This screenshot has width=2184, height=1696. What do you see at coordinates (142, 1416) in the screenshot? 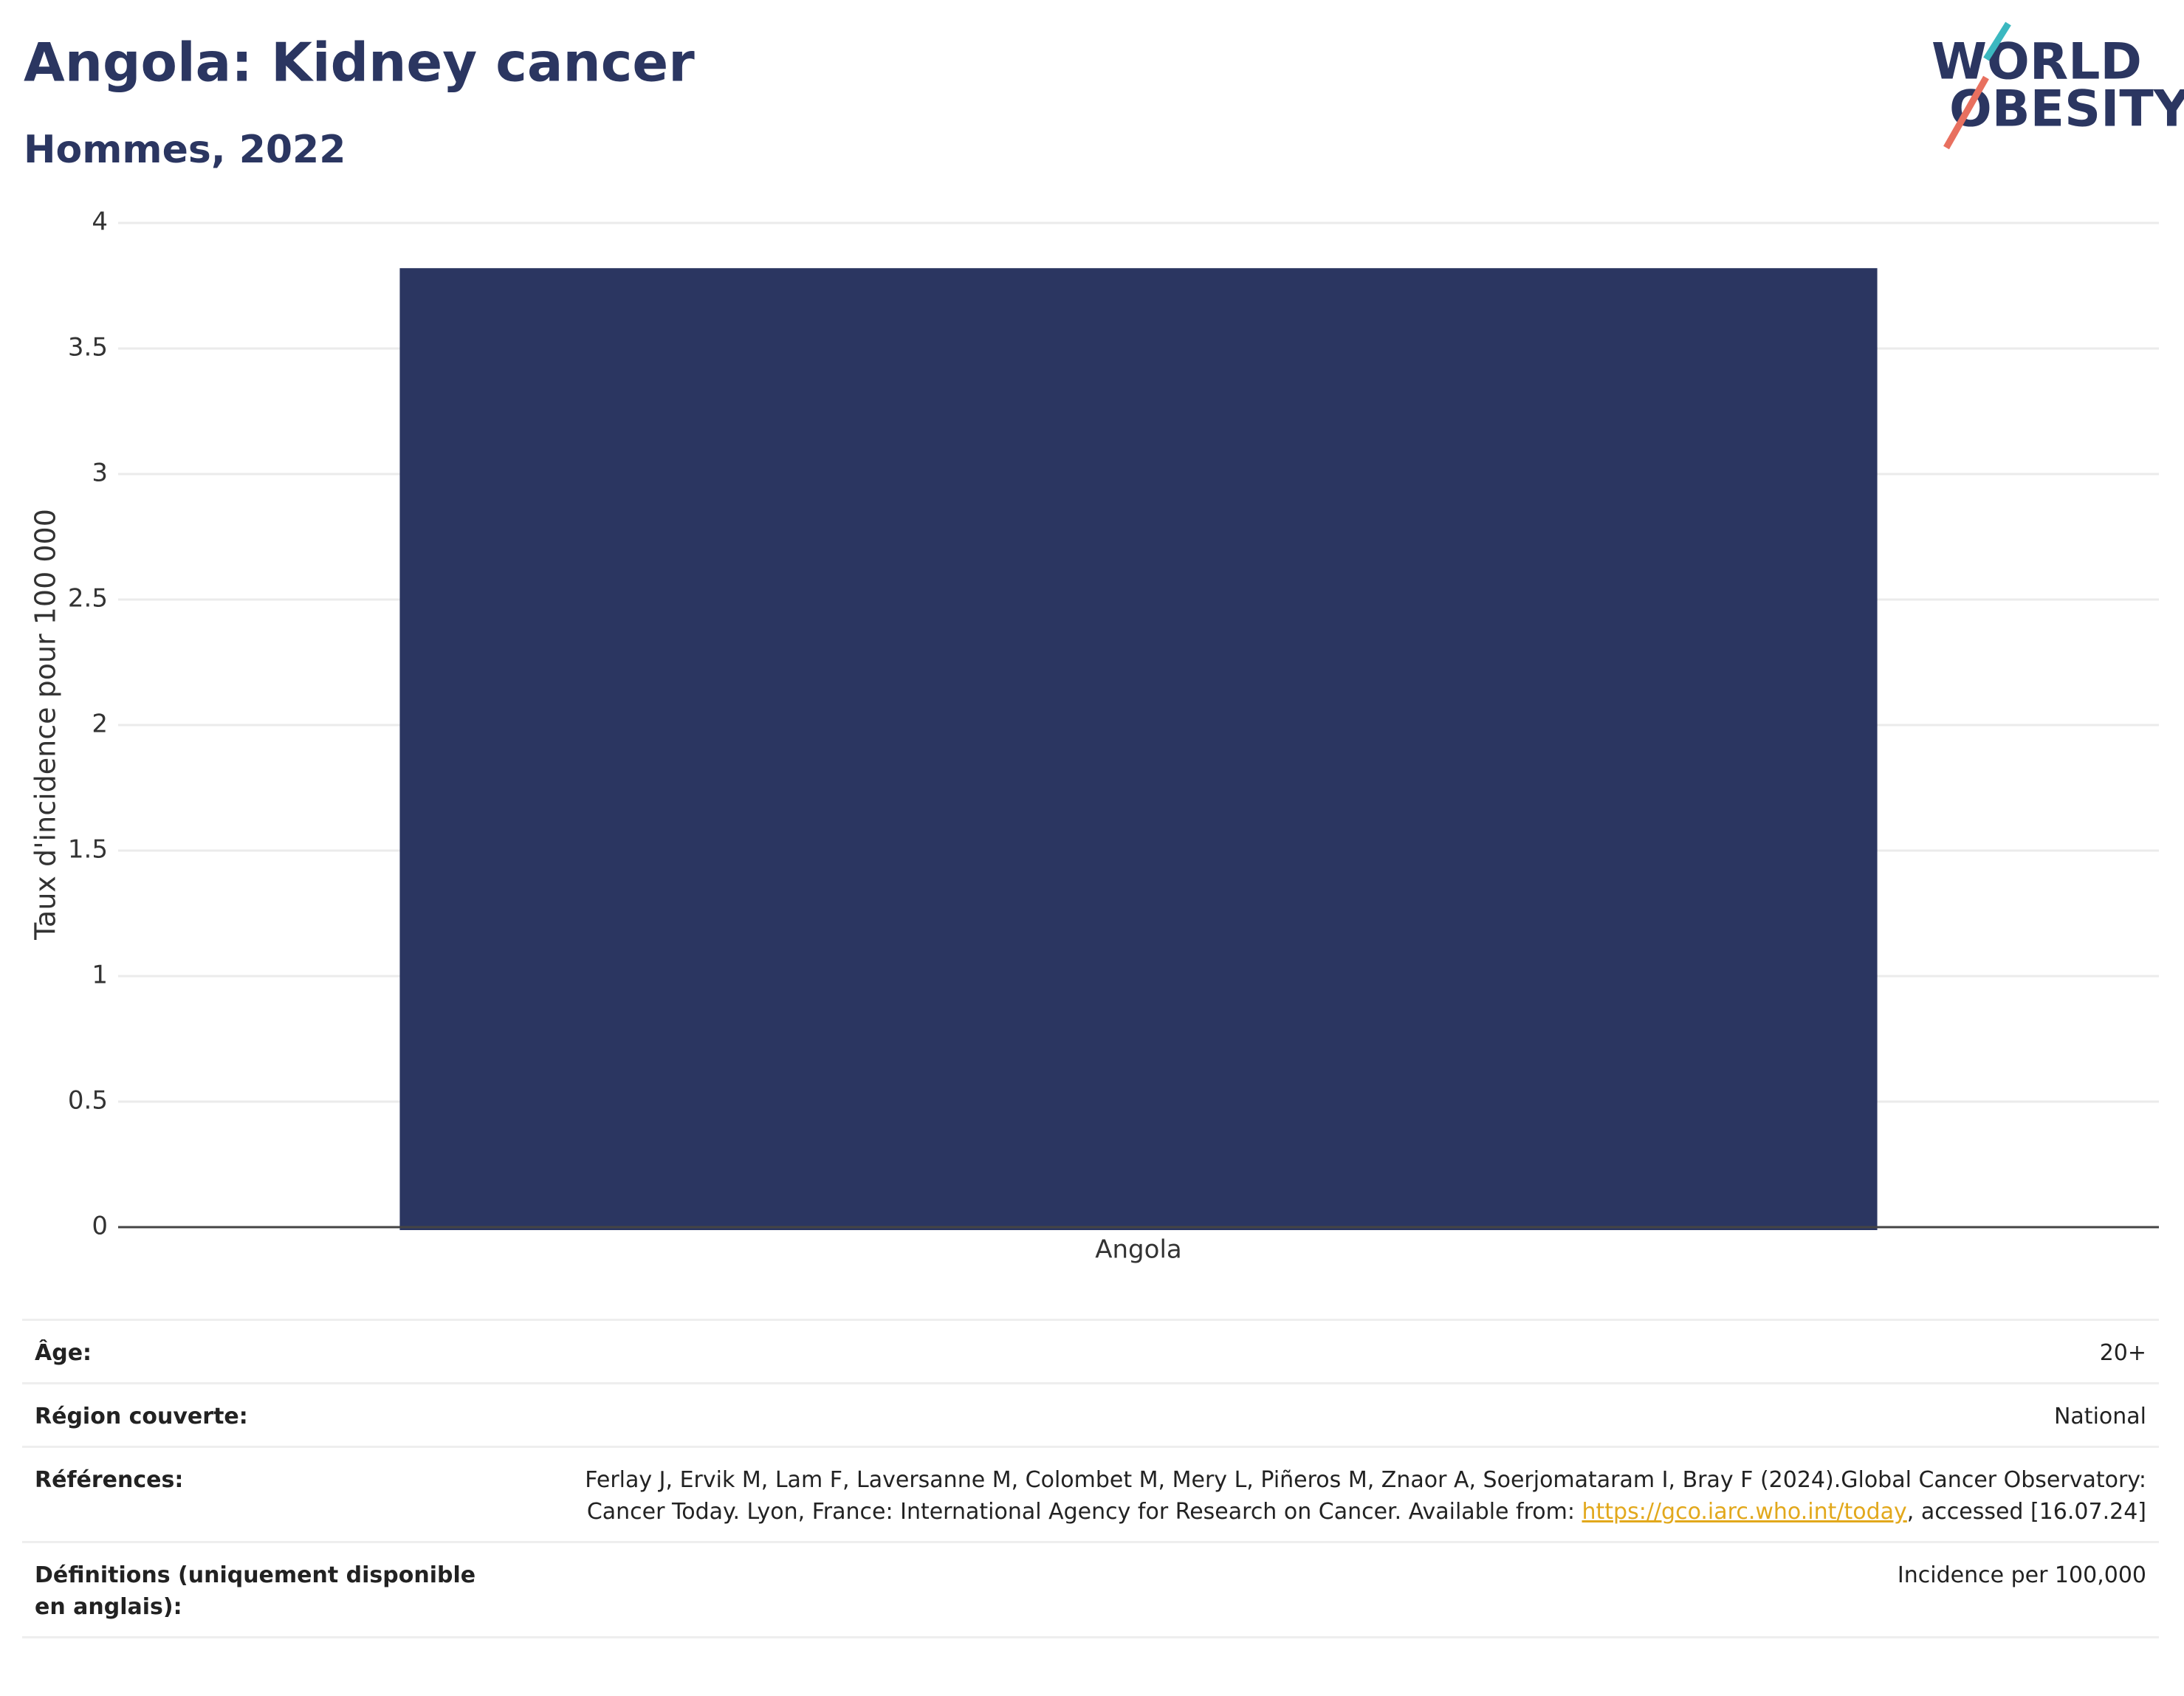
I see `row-key: Région couverte:` at bounding box center [142, 1416].